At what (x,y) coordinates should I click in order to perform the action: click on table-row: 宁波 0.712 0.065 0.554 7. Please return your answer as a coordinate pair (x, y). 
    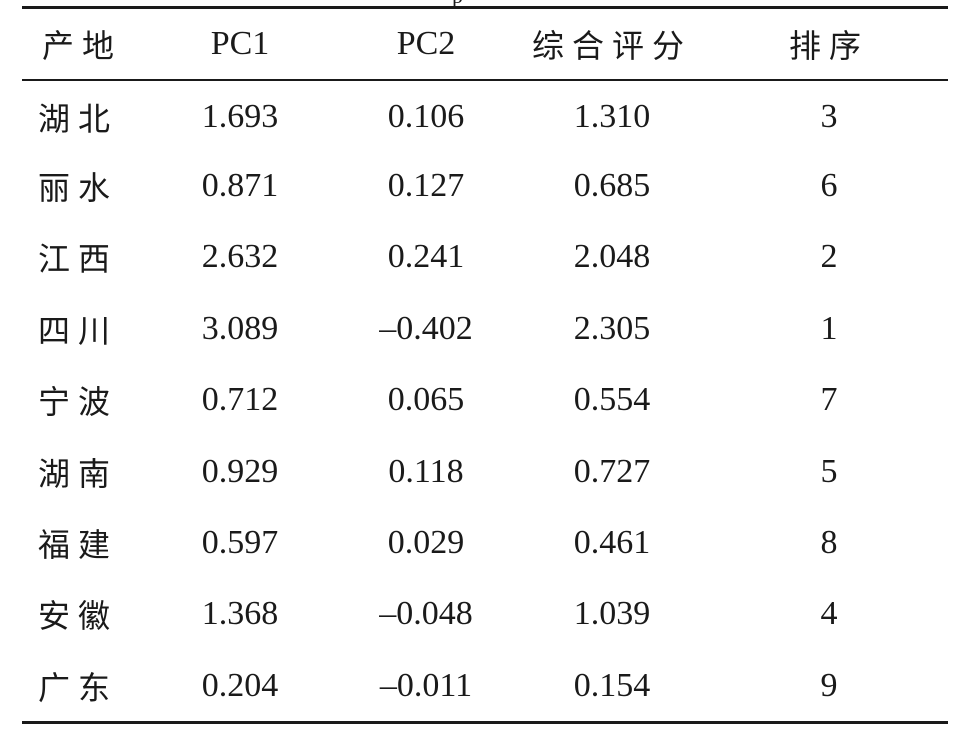
    Looking at the image, I should click on (485, 400).